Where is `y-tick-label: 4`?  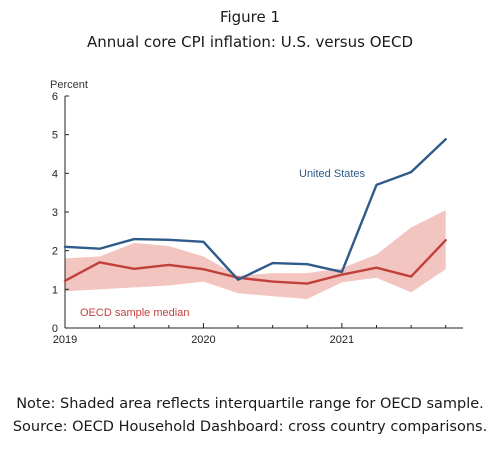
y-tick-label: 4 is located at coordinates (55, 174).